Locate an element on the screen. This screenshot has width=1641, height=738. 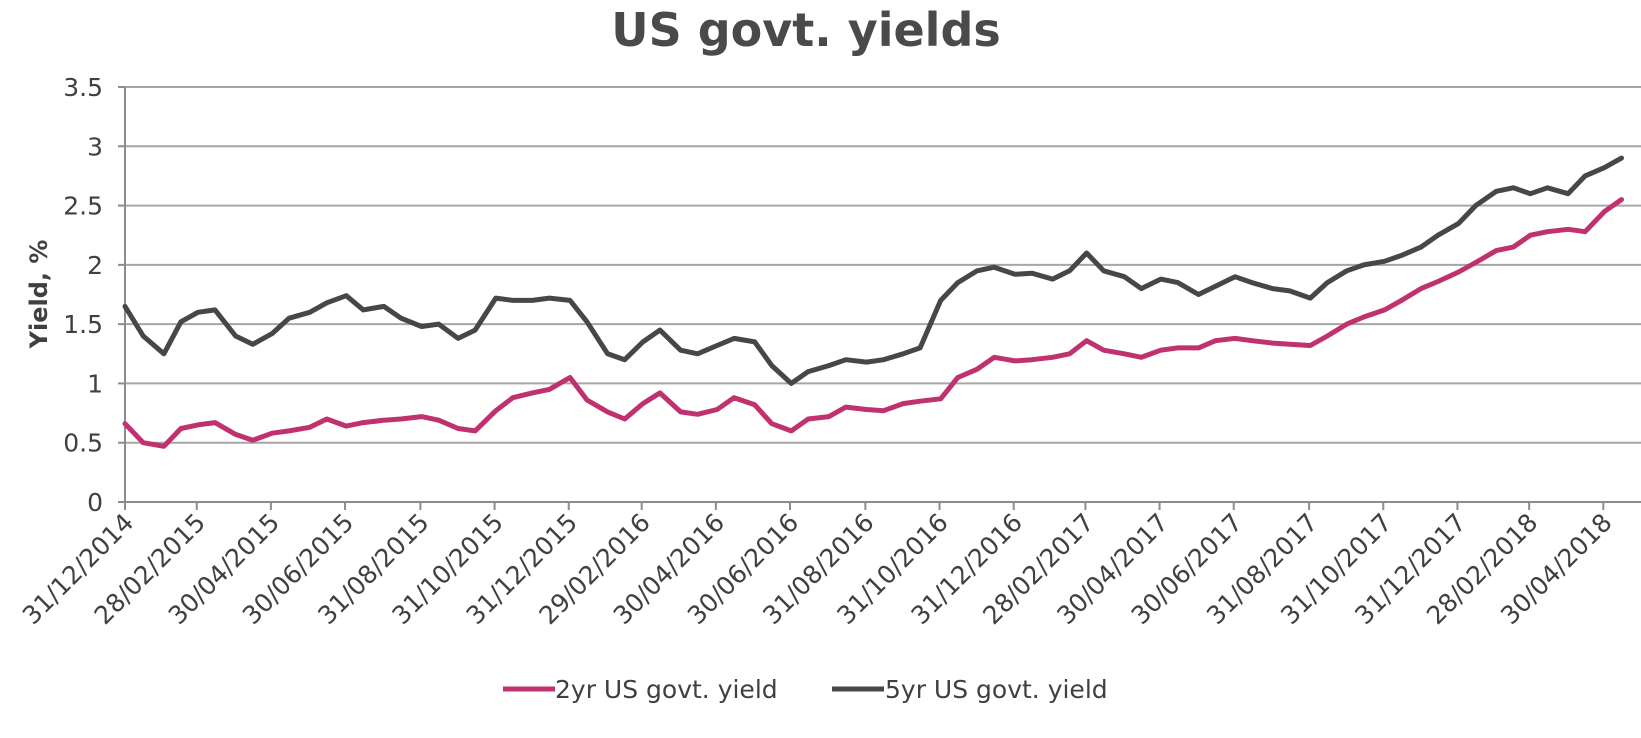
chart-title: US govt. yields is located at coordinates (806, 30).